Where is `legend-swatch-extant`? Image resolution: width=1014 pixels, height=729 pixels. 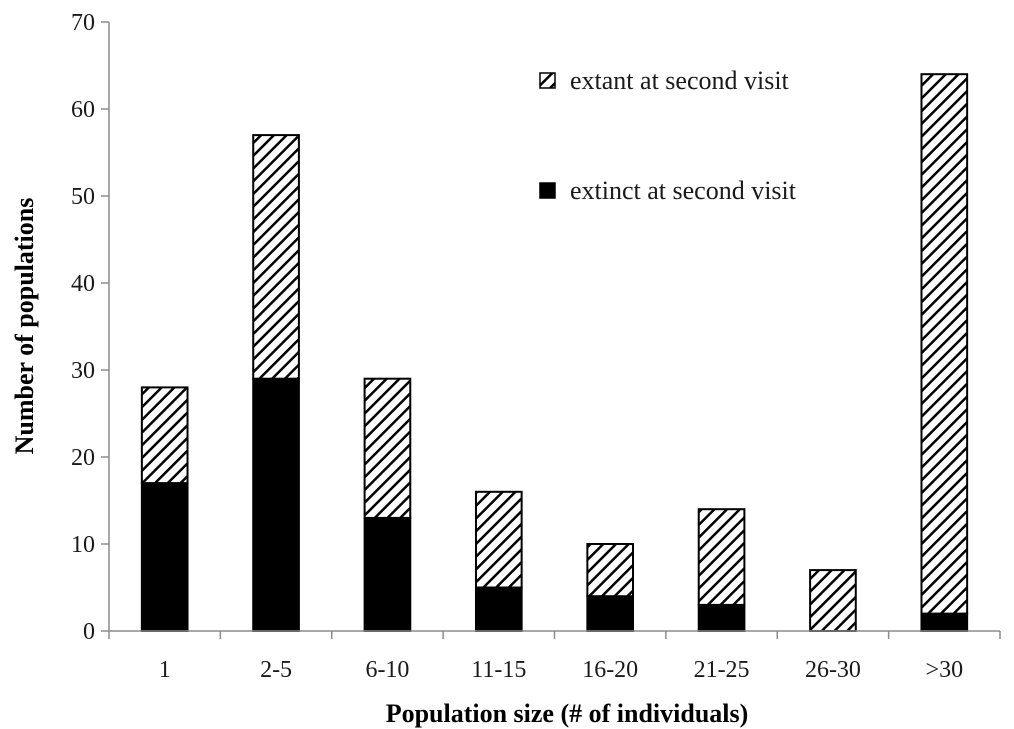
legend-swatch-extant is located at coordinates (547, 80).